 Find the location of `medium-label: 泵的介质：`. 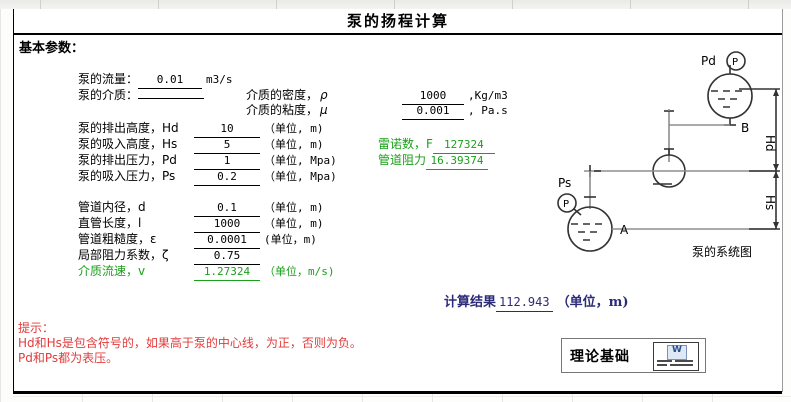

medium-label: 泵的介质： is located at coordinates (108, 95).